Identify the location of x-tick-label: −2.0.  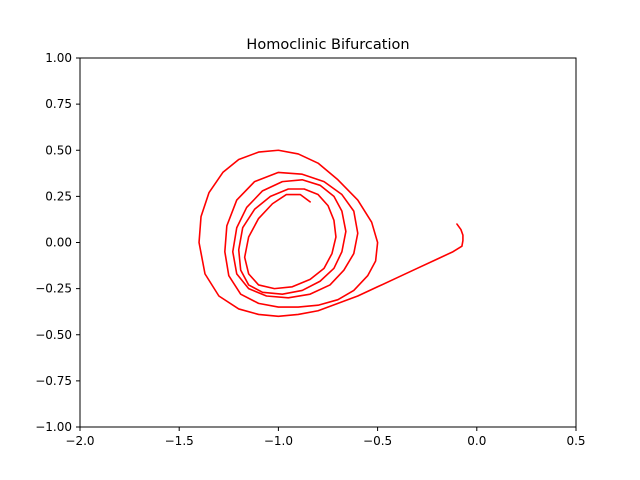
(79, 441).